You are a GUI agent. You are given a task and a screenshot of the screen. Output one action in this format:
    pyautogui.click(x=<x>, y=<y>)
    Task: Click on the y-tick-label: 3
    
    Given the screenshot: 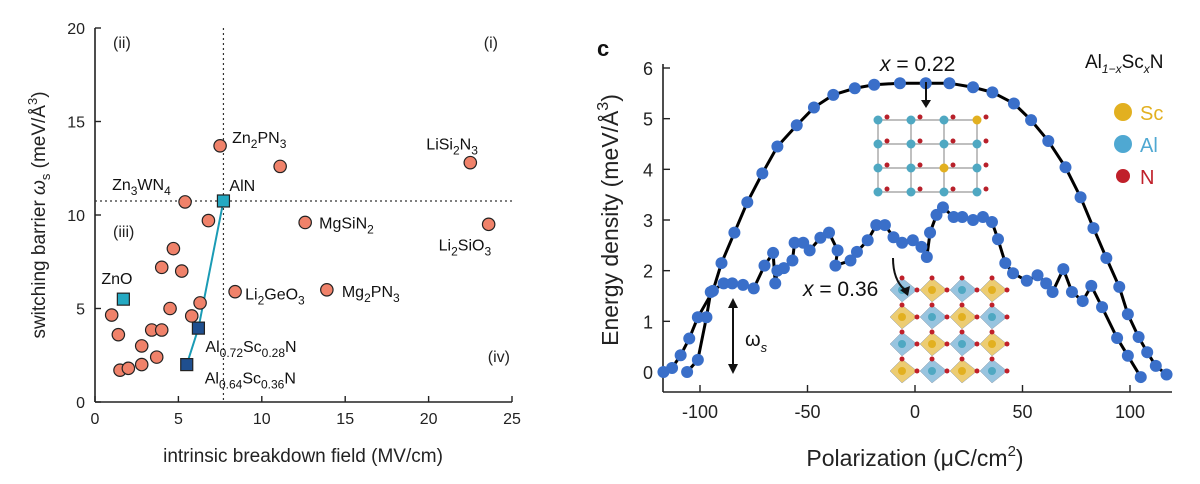 What is the action you would take?
    pyautogui.click(x=648, y=221)
    